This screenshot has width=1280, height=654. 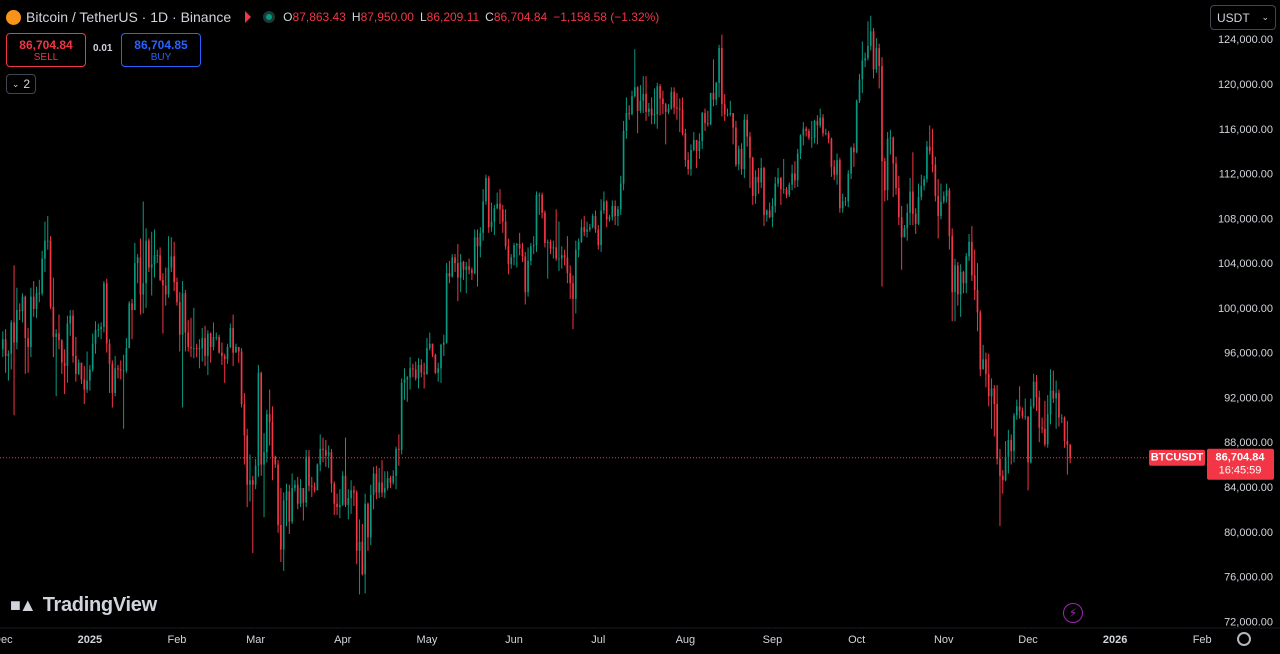 I want to click on symbol-title: Bitcoin / TetherUS · 1D · Binance, so click(x=129, y=17).